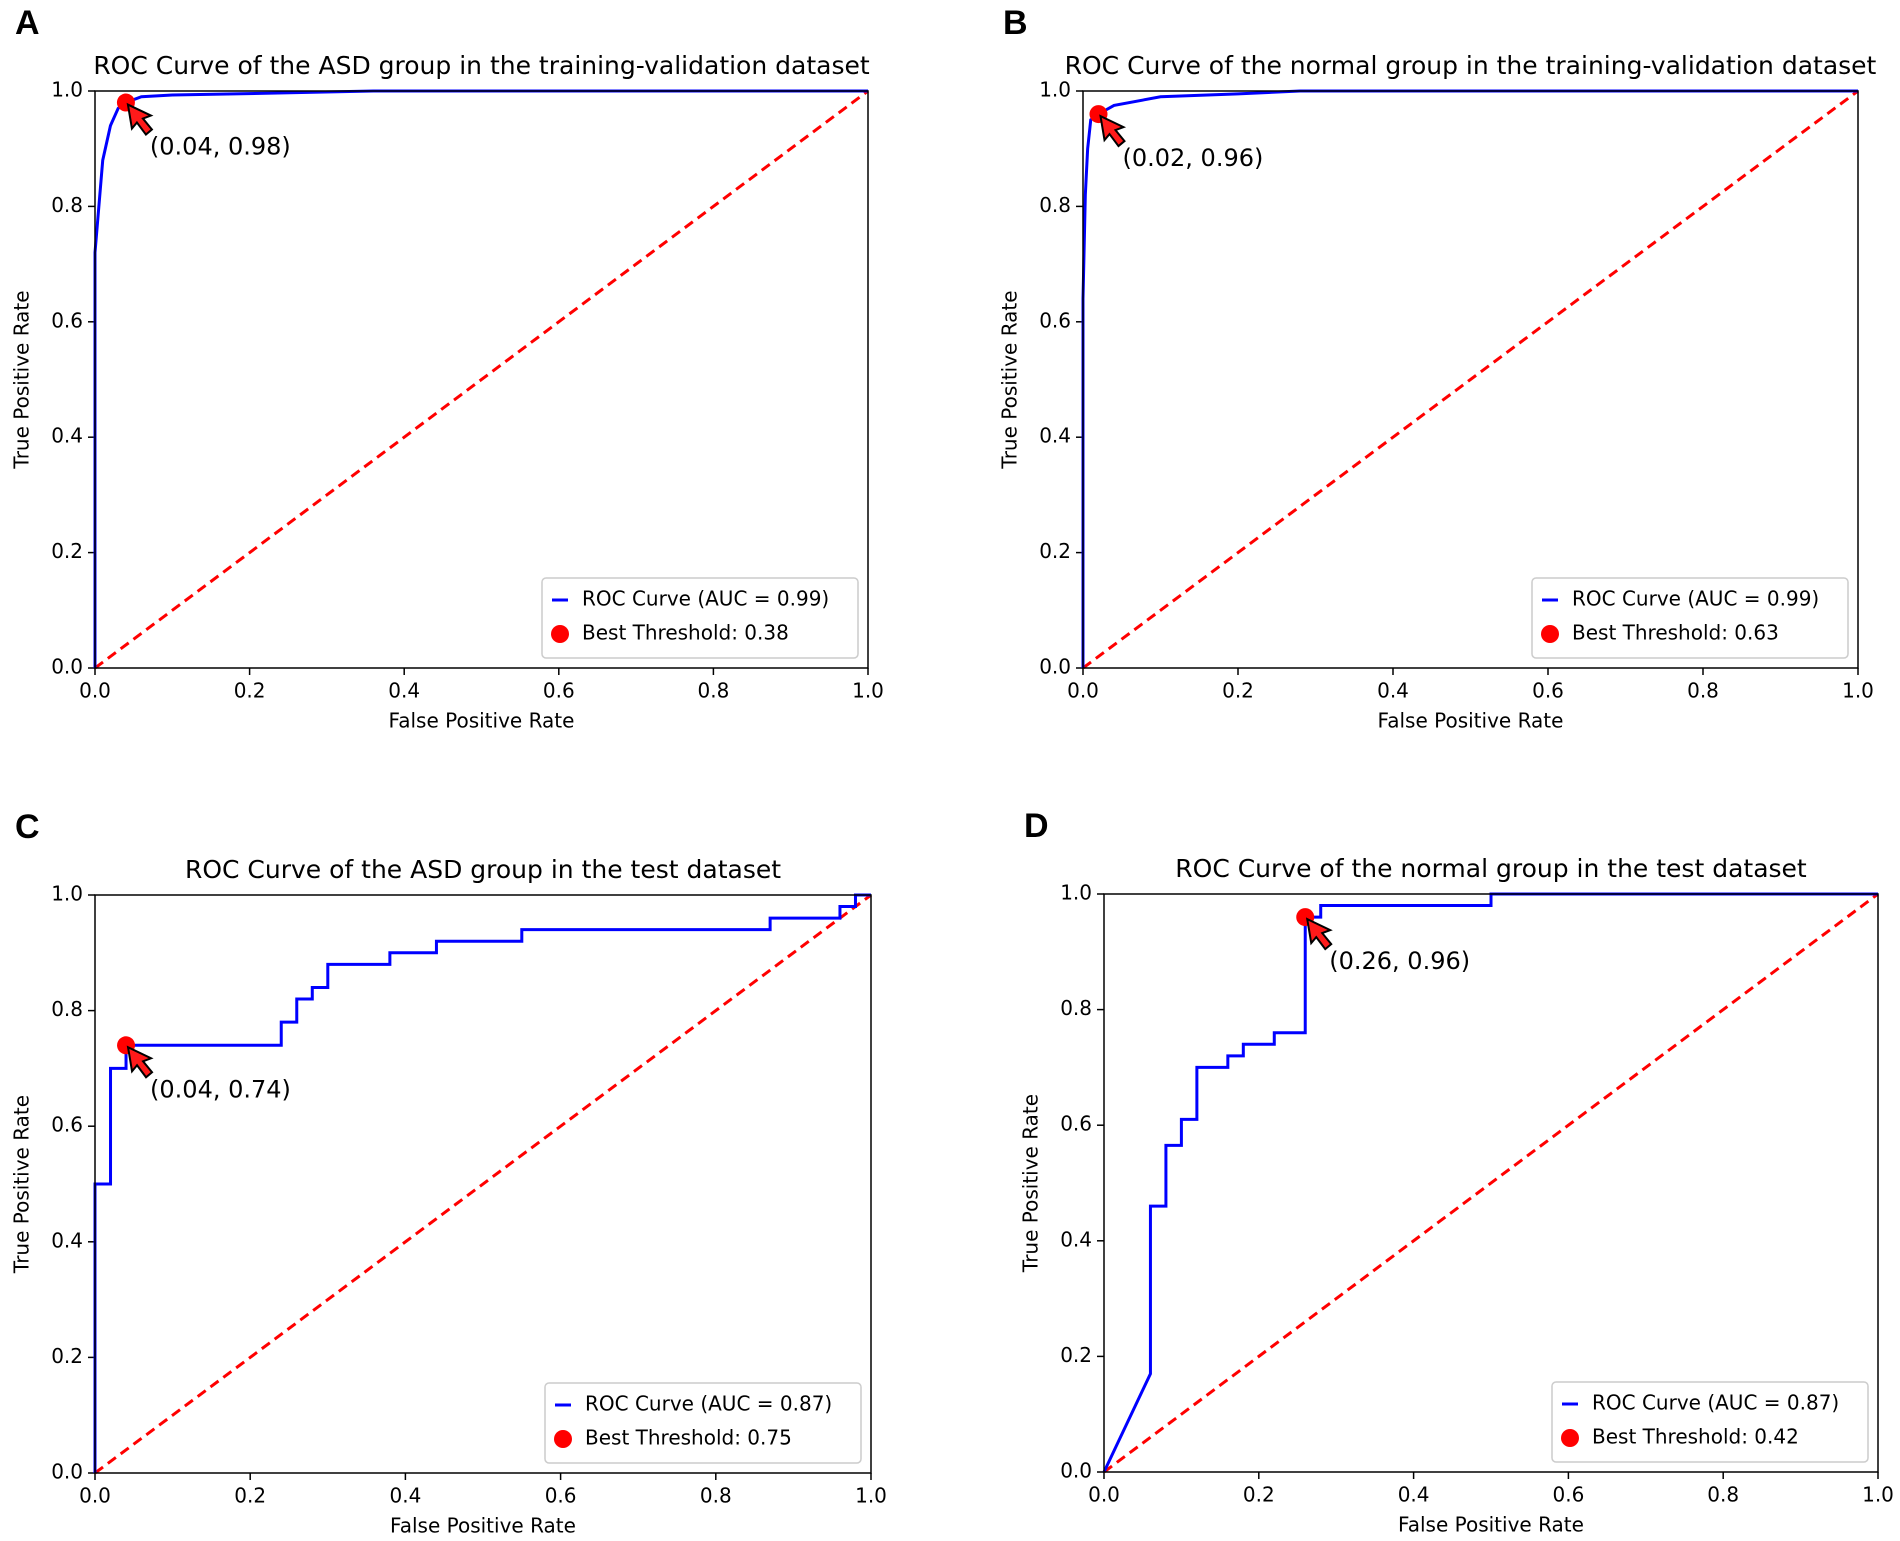  What do you see at coordinates (1695, 1437) in the screenshot?
I see `legend-label: Best Threshold: 0.42` at bounding box center [1695, 1437].